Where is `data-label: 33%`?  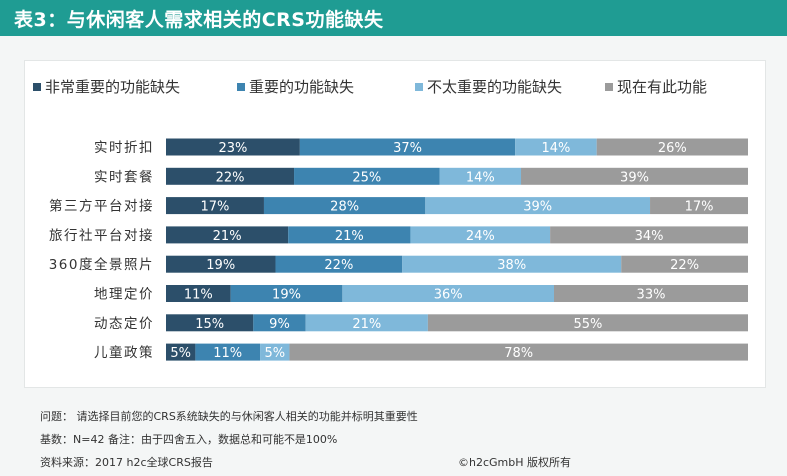
data-label: 33% is located at coordinates (651, 295).